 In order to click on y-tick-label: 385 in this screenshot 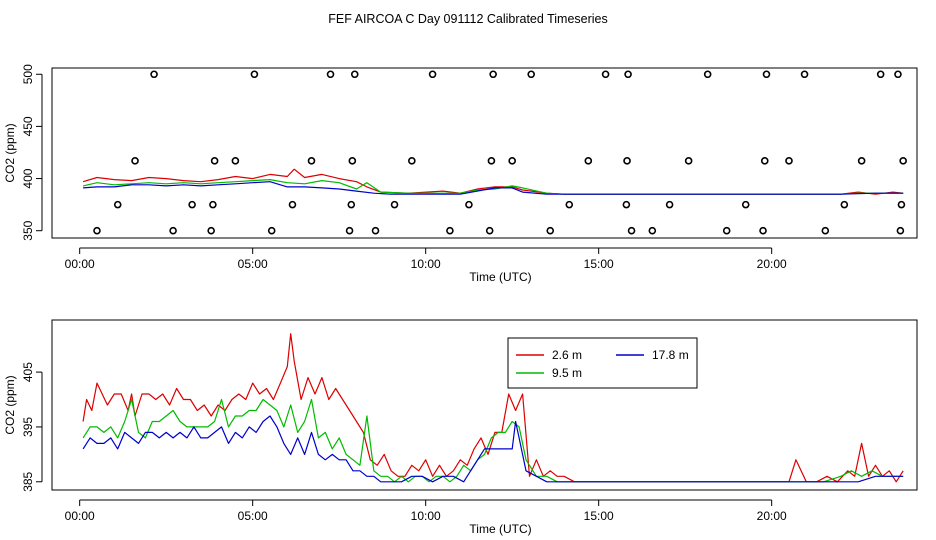, I will do `click(28, 481)`.